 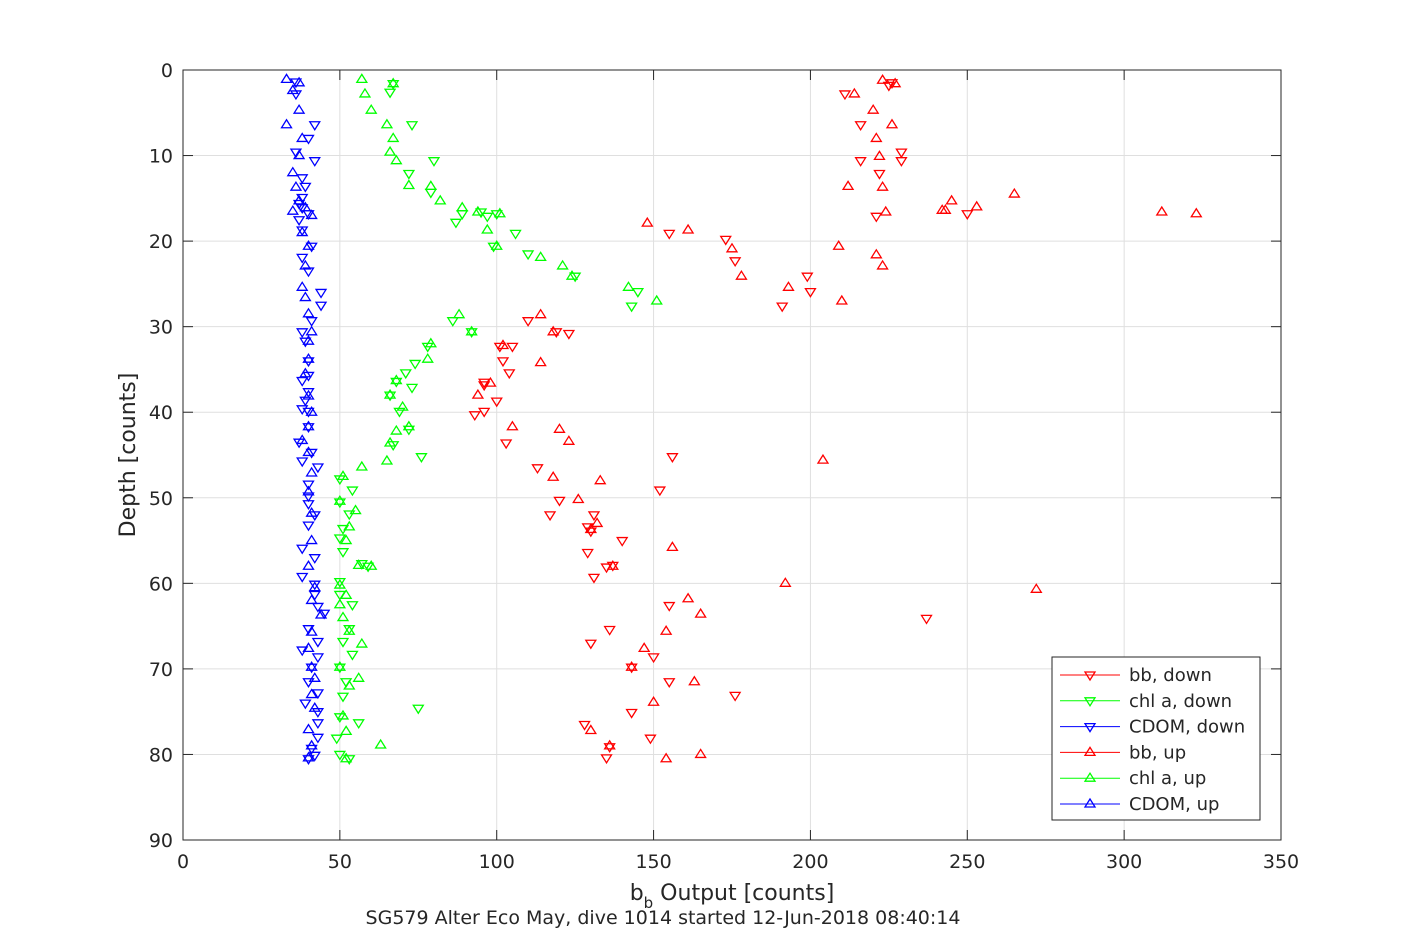 I want to click on x-tick-label: 50, so click(x=340, y=862).